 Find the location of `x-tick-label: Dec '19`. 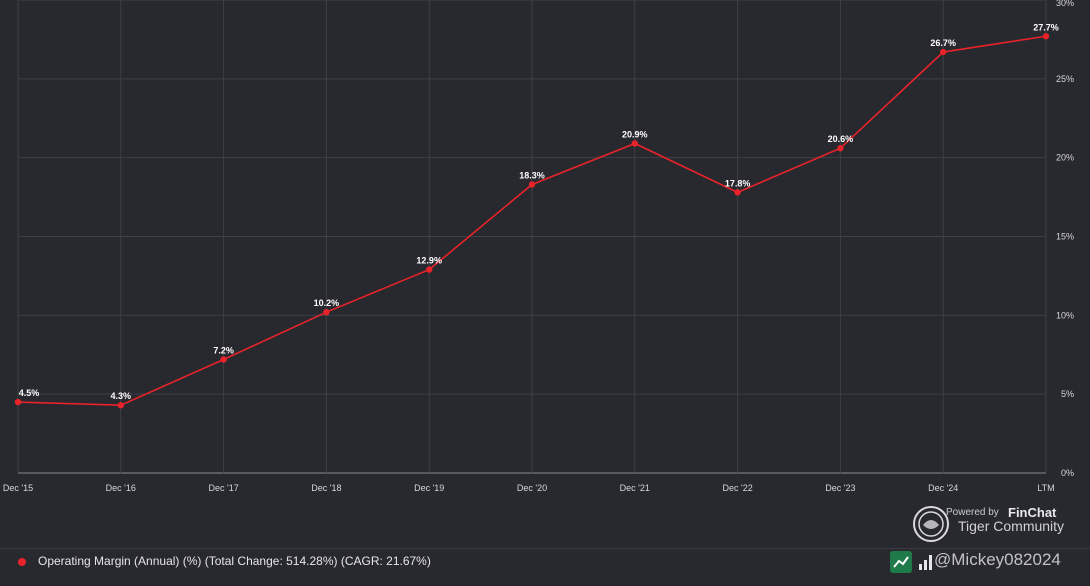

x-tick-label: Dec '19 is located at coordinates (429, 488).